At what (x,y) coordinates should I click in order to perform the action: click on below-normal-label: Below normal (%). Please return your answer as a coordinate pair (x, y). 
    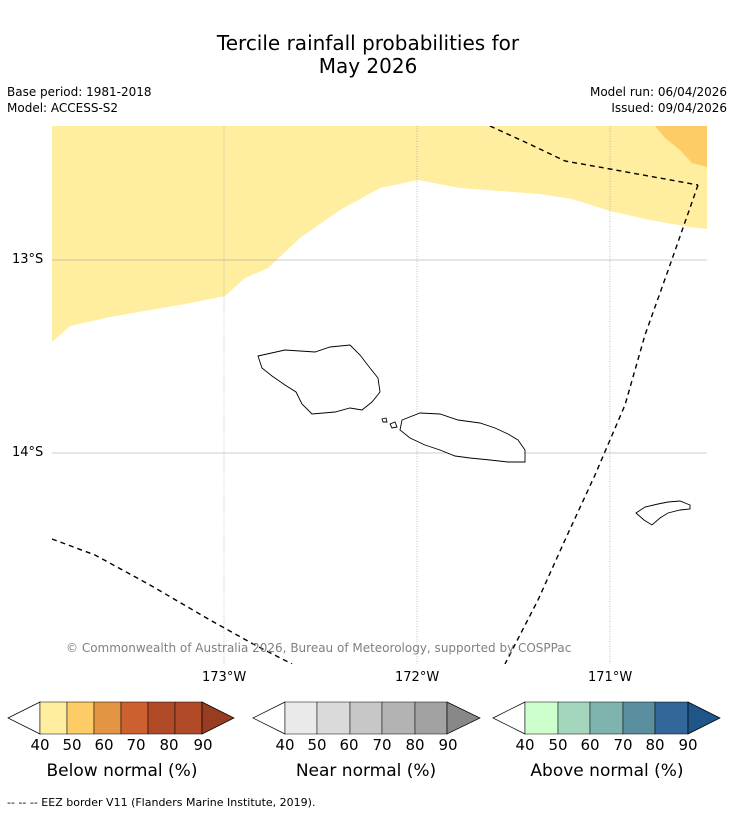
    Looking at the image, I should click on (122, 771).